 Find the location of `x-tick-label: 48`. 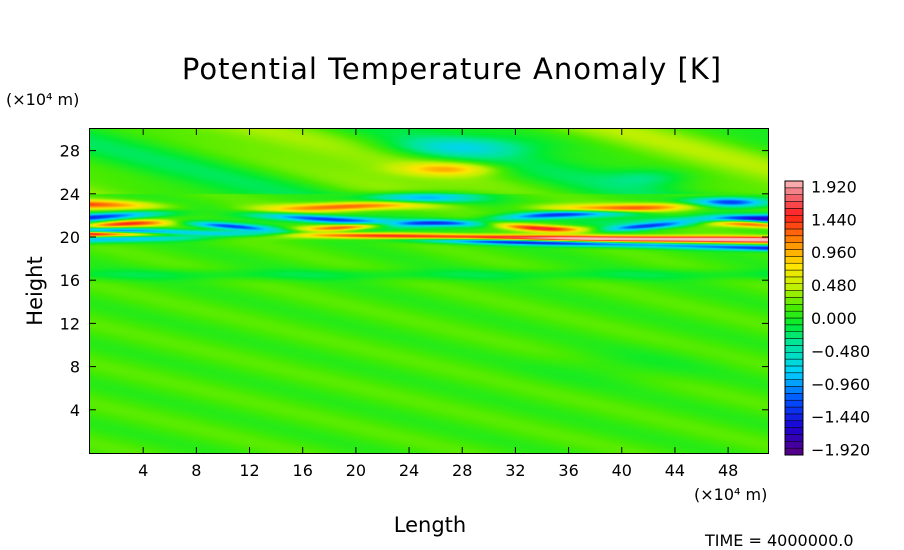

x-tick-label: 48 is located at coordinates (728, 470).